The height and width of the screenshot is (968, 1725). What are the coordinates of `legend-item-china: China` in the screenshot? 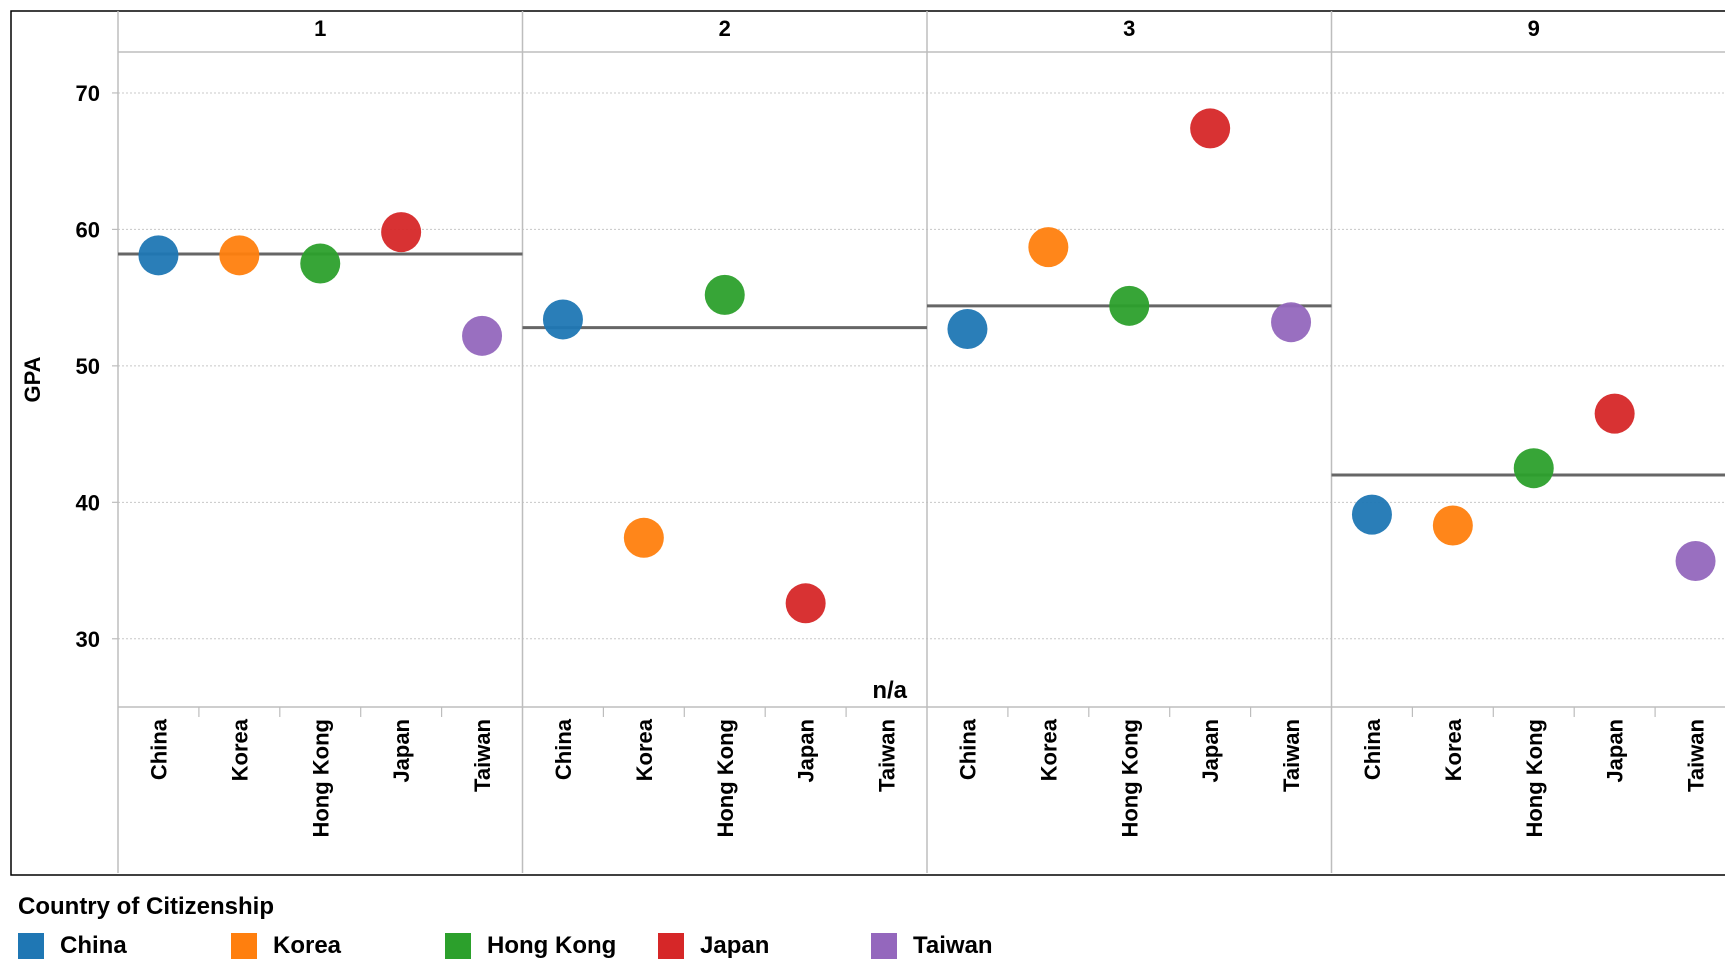 It's located at (72, 946).